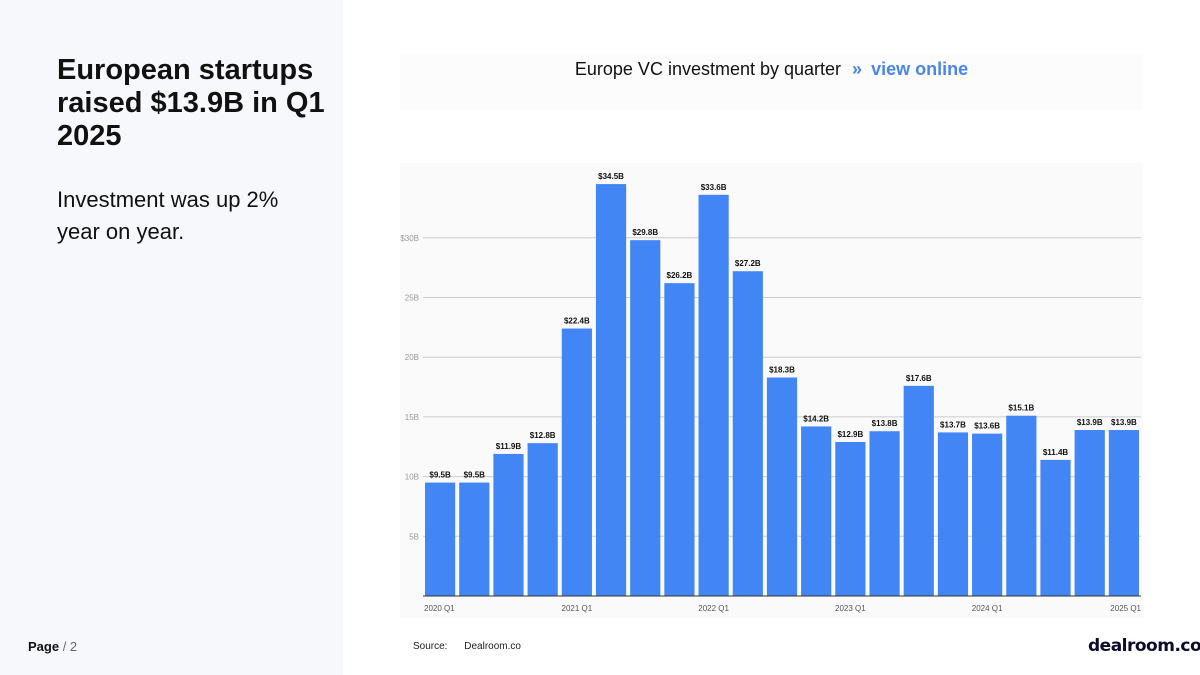  Describe the element at coordinates (1125, 608) in the screenshot. I see `x-tick-label: 2025 Q1` at that location.